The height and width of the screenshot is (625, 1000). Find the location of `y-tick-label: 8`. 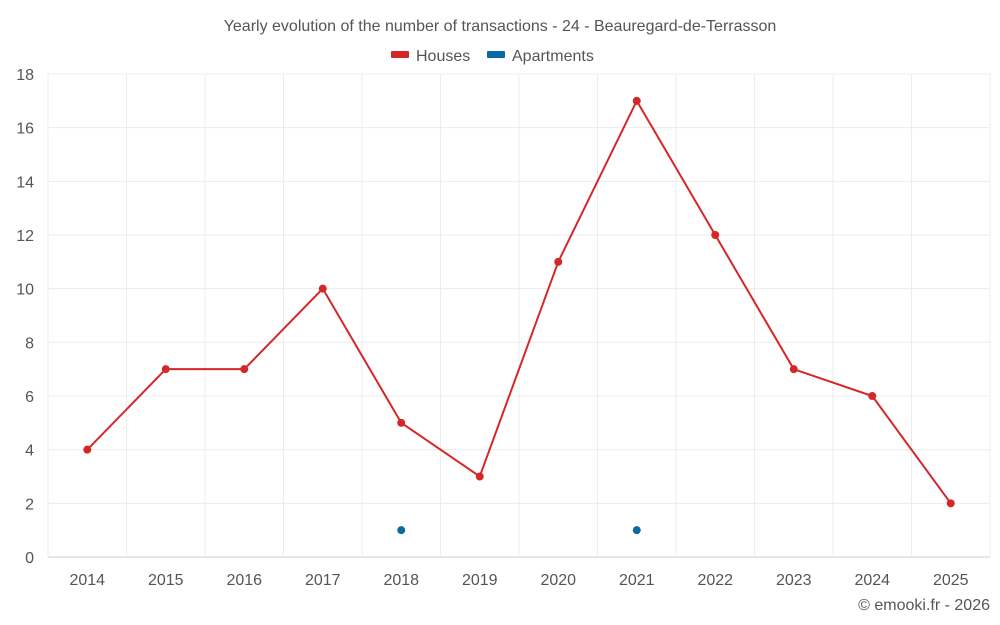

y-tick-label: 8 is located at coordinates (29, 343).